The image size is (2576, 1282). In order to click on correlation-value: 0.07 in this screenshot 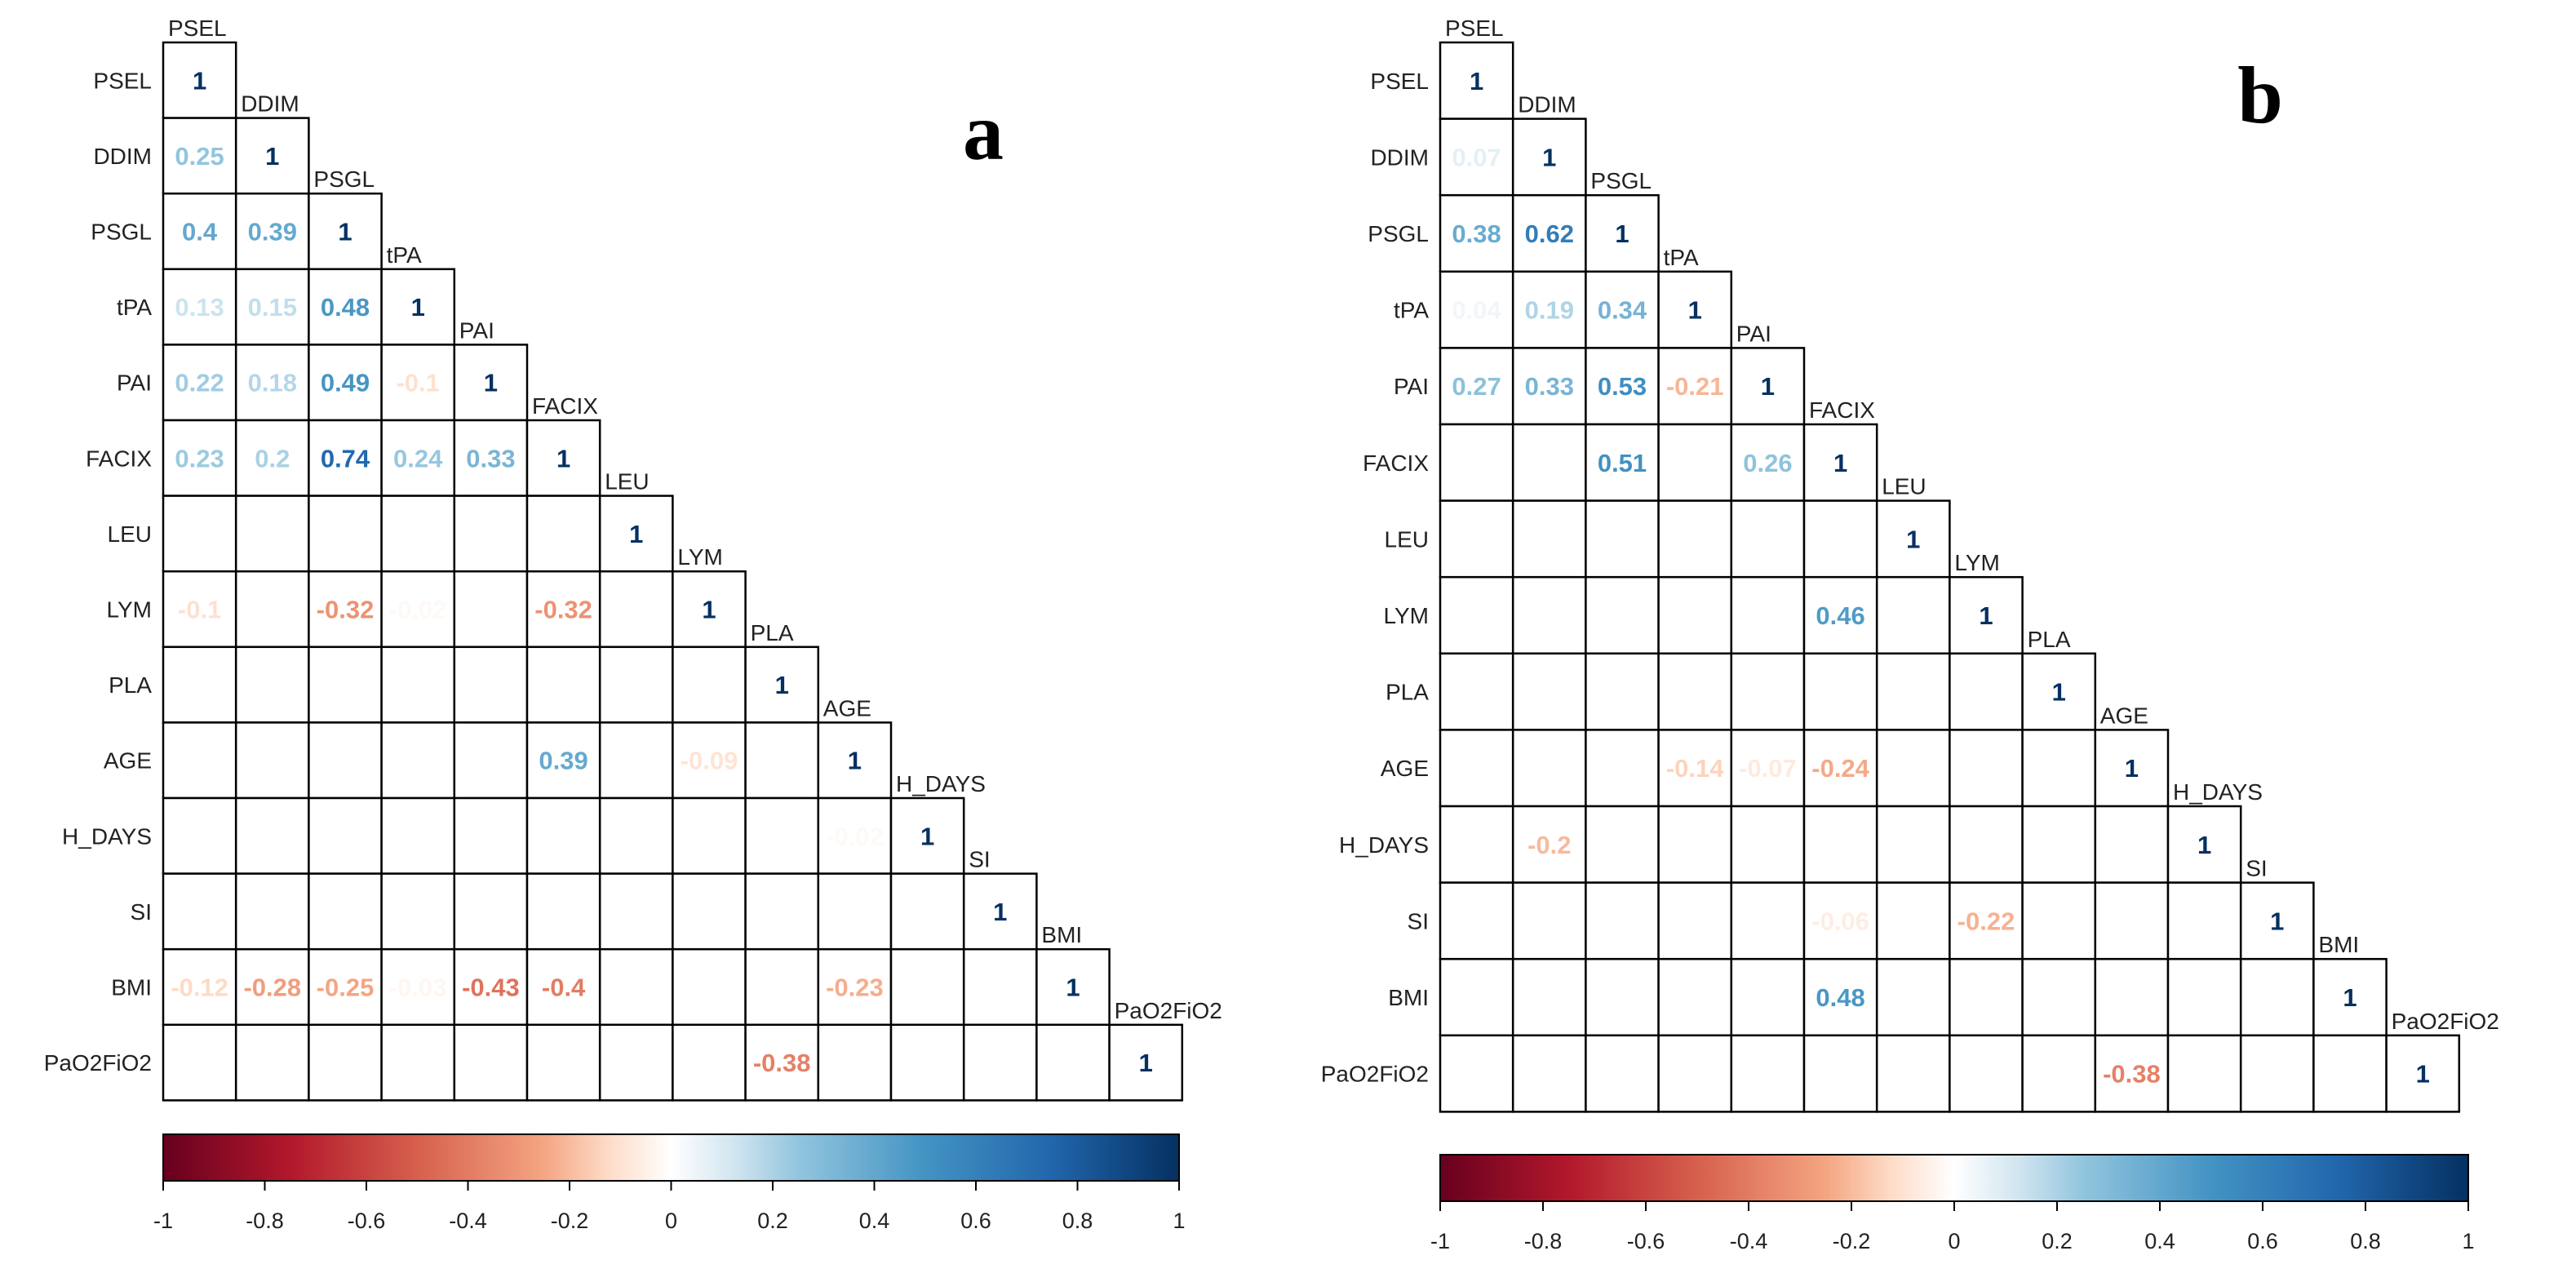, I will do `click(1476, 157)`.